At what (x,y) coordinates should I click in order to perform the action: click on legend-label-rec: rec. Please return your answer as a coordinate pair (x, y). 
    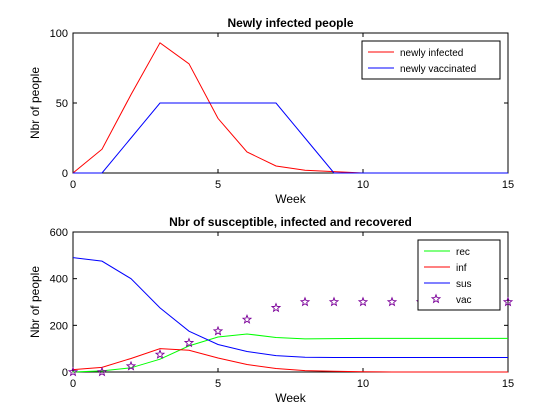
    Looking at the image, I should click on (463, 252).